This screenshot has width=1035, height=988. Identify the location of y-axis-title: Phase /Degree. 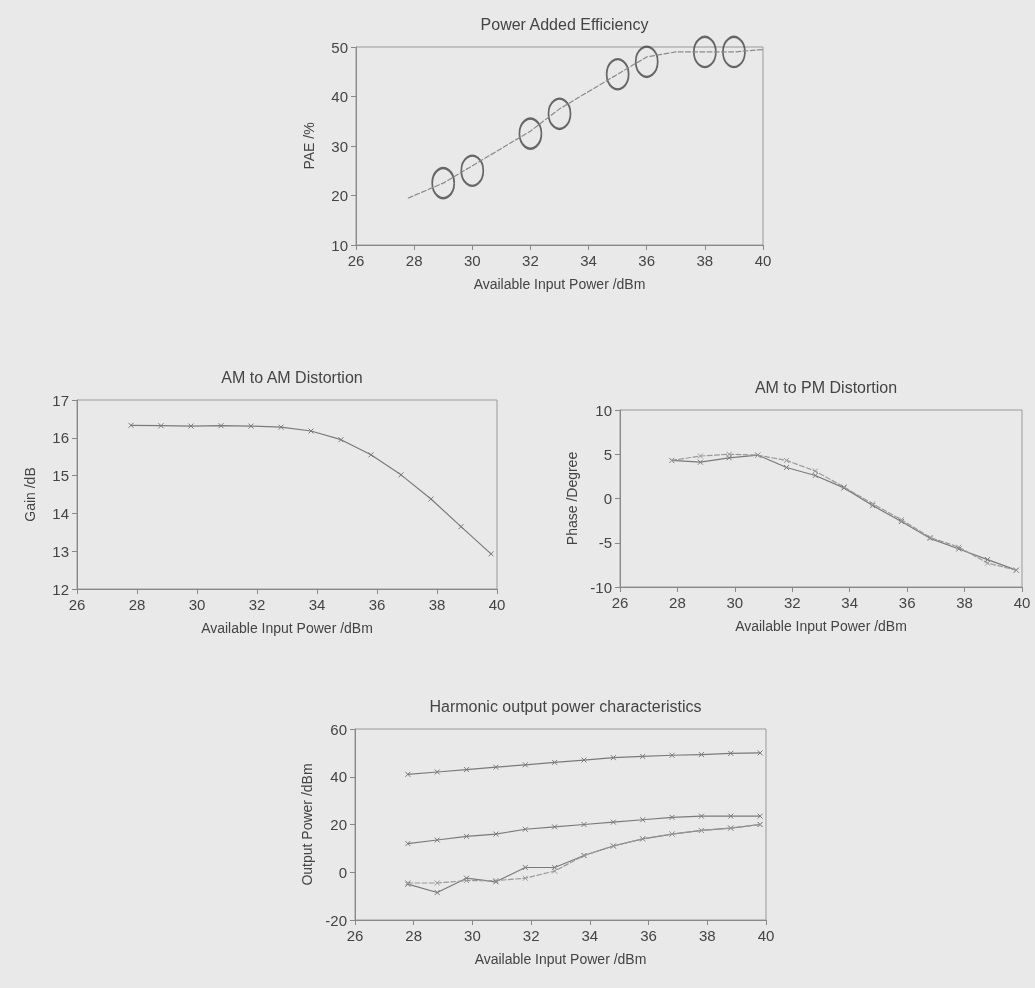
(572, 498).